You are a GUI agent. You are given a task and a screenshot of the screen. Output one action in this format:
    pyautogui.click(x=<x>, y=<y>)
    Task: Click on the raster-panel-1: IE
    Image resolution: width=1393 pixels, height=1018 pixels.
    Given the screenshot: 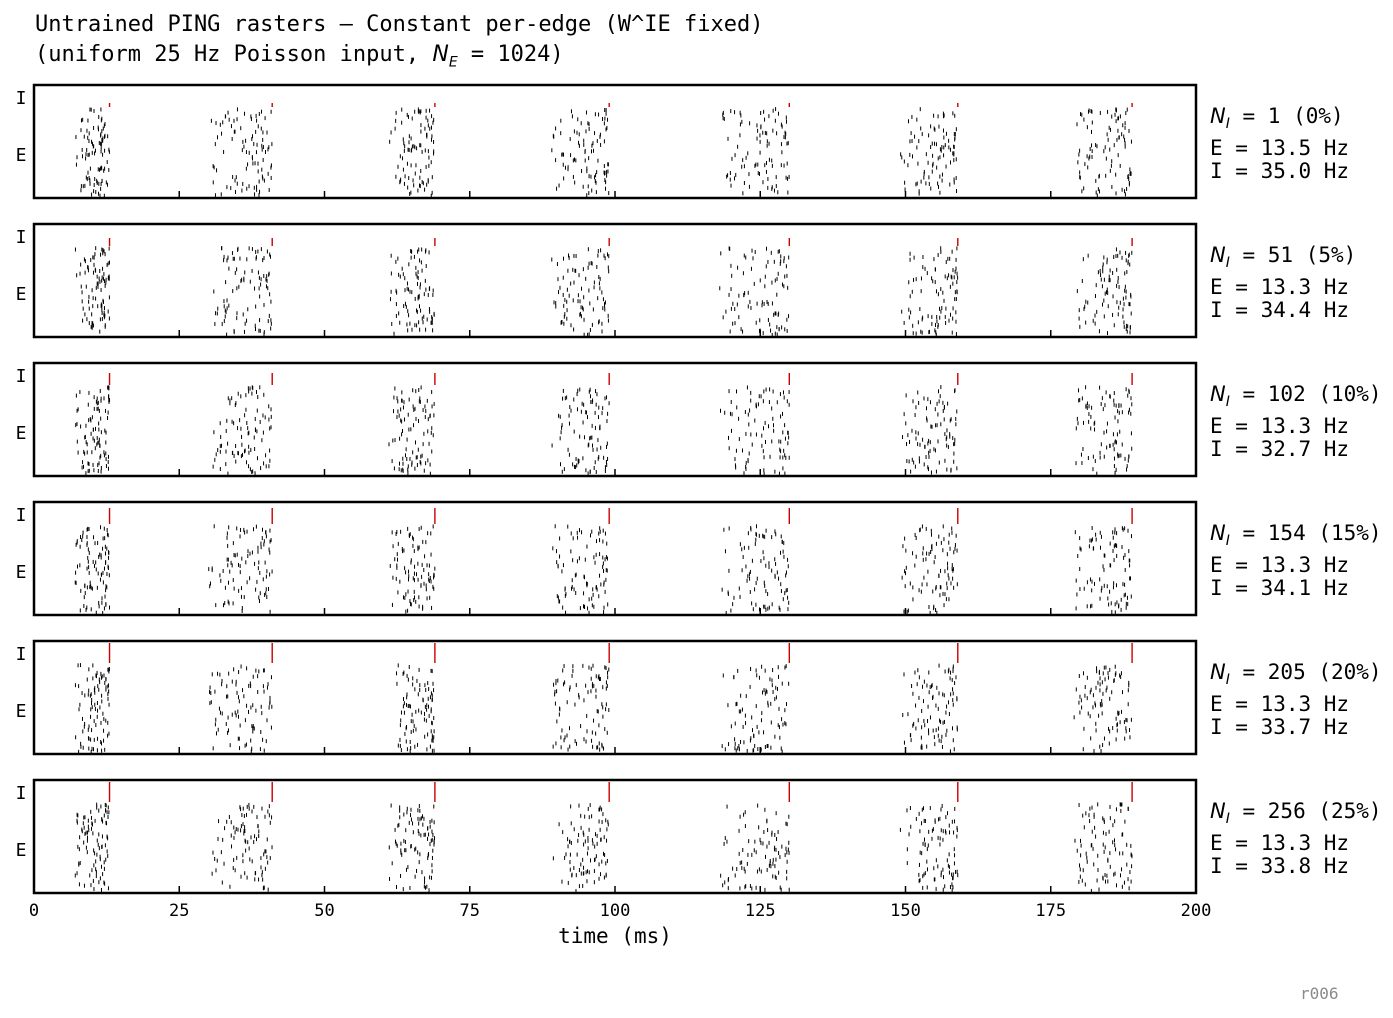 What is the action you would take?
    pyautogui.click(x=607, y=280)
    